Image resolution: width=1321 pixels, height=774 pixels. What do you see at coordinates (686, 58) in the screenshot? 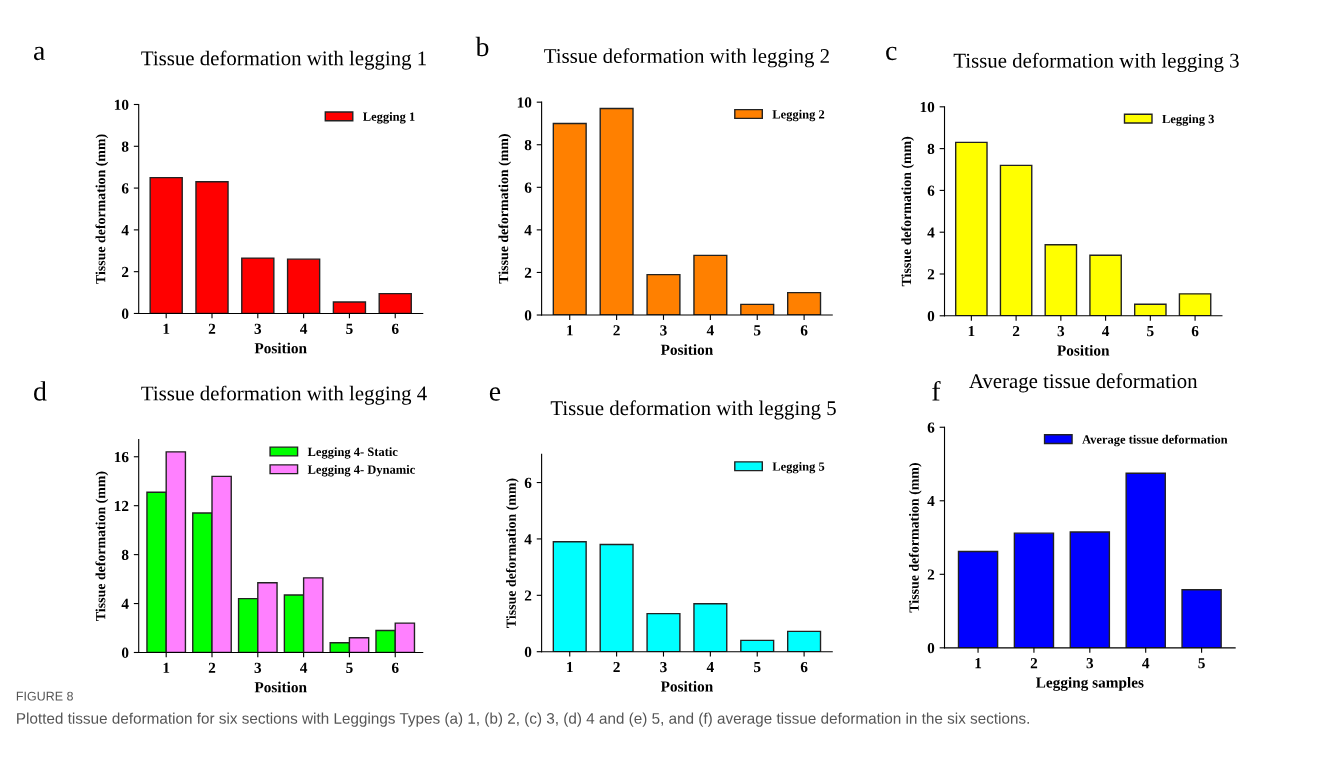
I see `chart-title: Tissue deformation with legging 2` at bounding box center [686, 58].